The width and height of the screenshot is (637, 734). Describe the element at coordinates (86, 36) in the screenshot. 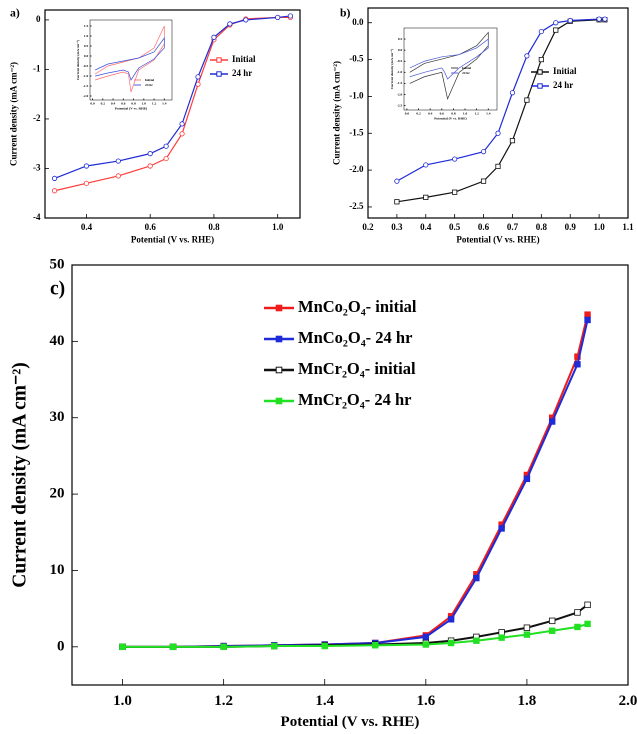

I see `y-tick-label: 1.0` at that location.